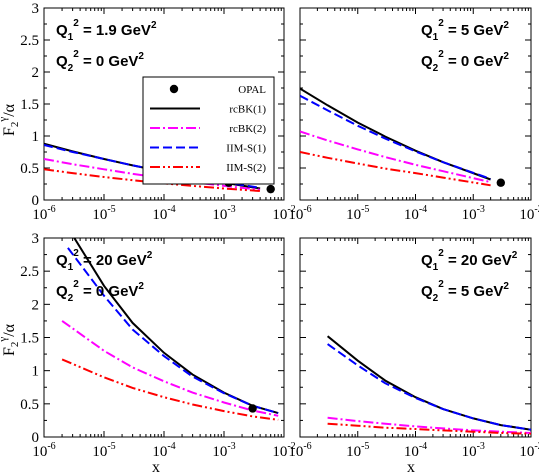 This screenshot has height=476, width=539. What do you see at coordinates (156, 467) in the screenshot?
I see `xlabel-left: x` at bounding box center [156, 467].